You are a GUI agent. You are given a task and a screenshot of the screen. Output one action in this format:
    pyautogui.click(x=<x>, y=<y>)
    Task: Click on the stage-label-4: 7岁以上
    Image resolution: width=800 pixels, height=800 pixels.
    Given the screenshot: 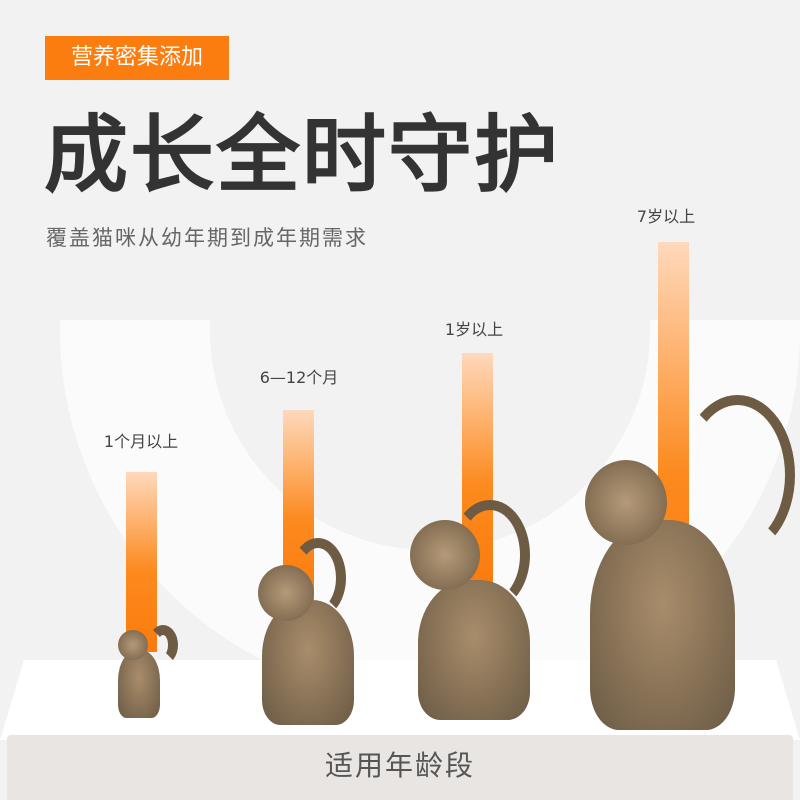 What is the action you would take?
    pyautogui.click(x=666, y=216)
    